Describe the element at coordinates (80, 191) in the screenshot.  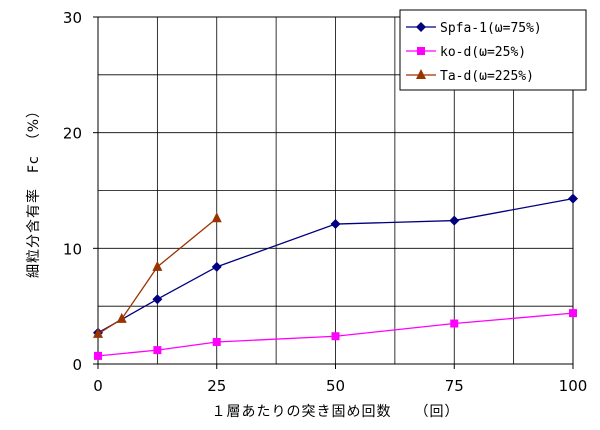
I see `y-axis-ticks: 0 10 20 30` at that location.